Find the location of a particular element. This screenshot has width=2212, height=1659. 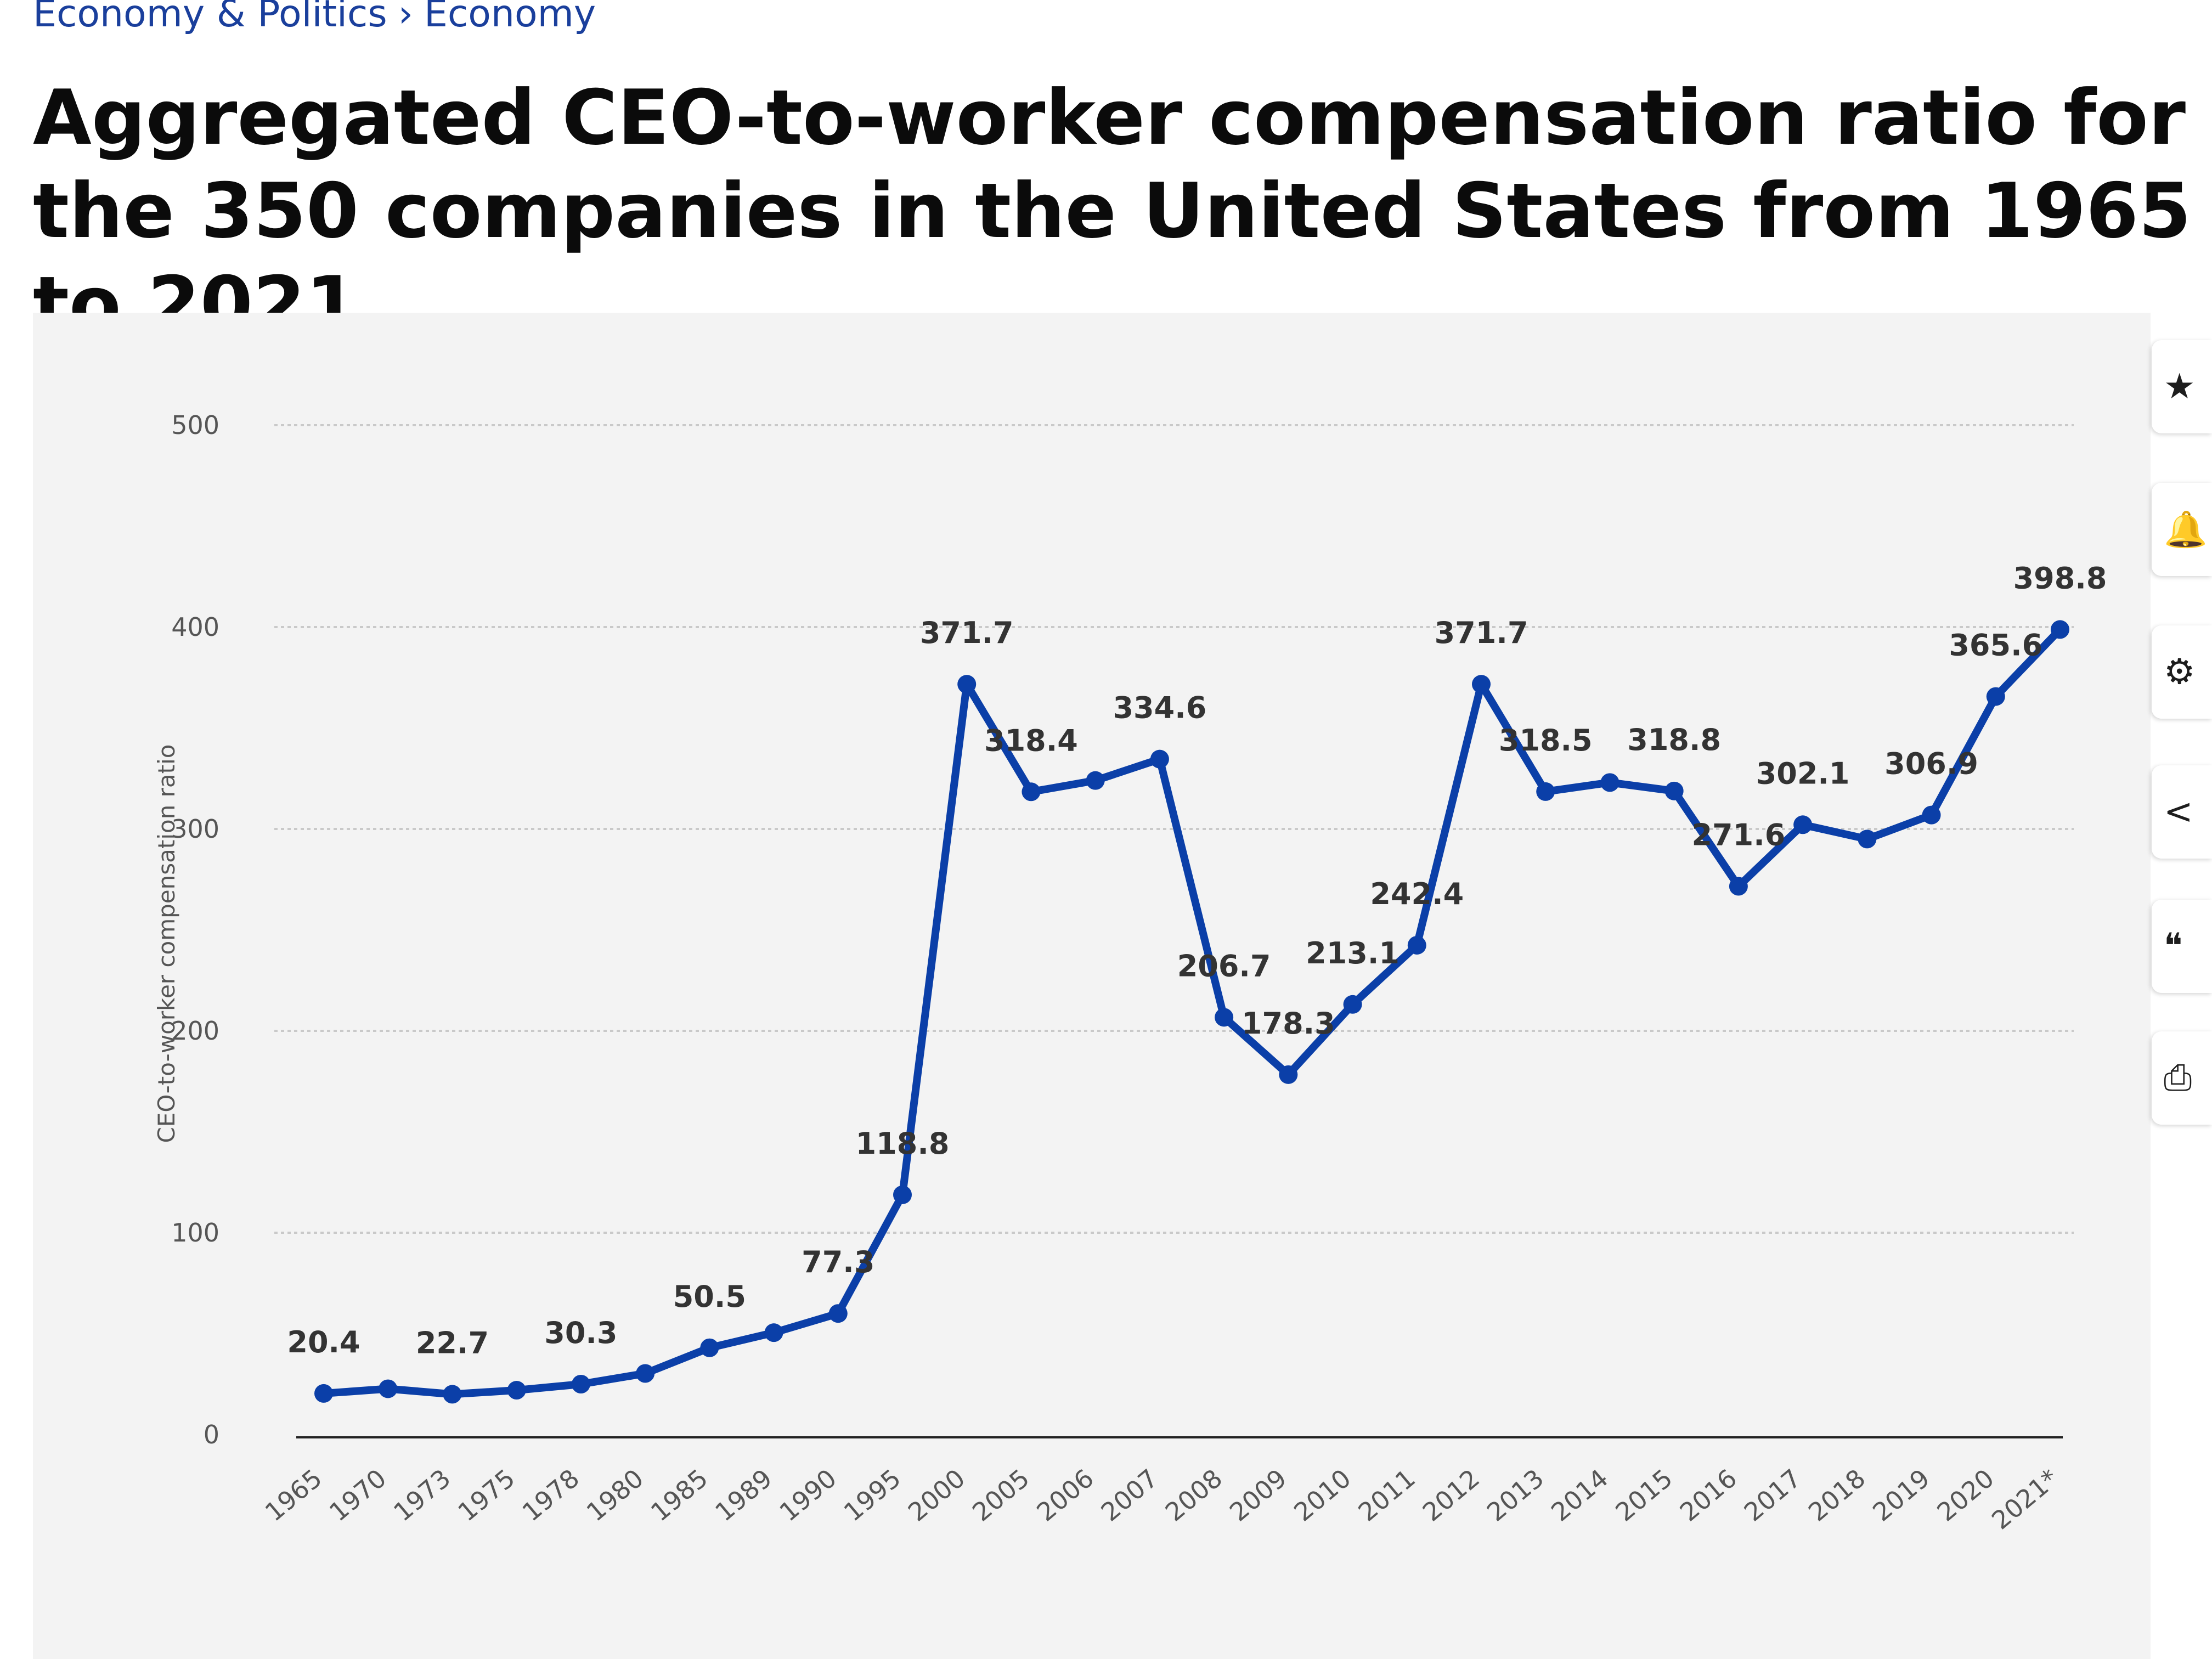

y-tick-label: 500 is located at coordinates (195, 425).